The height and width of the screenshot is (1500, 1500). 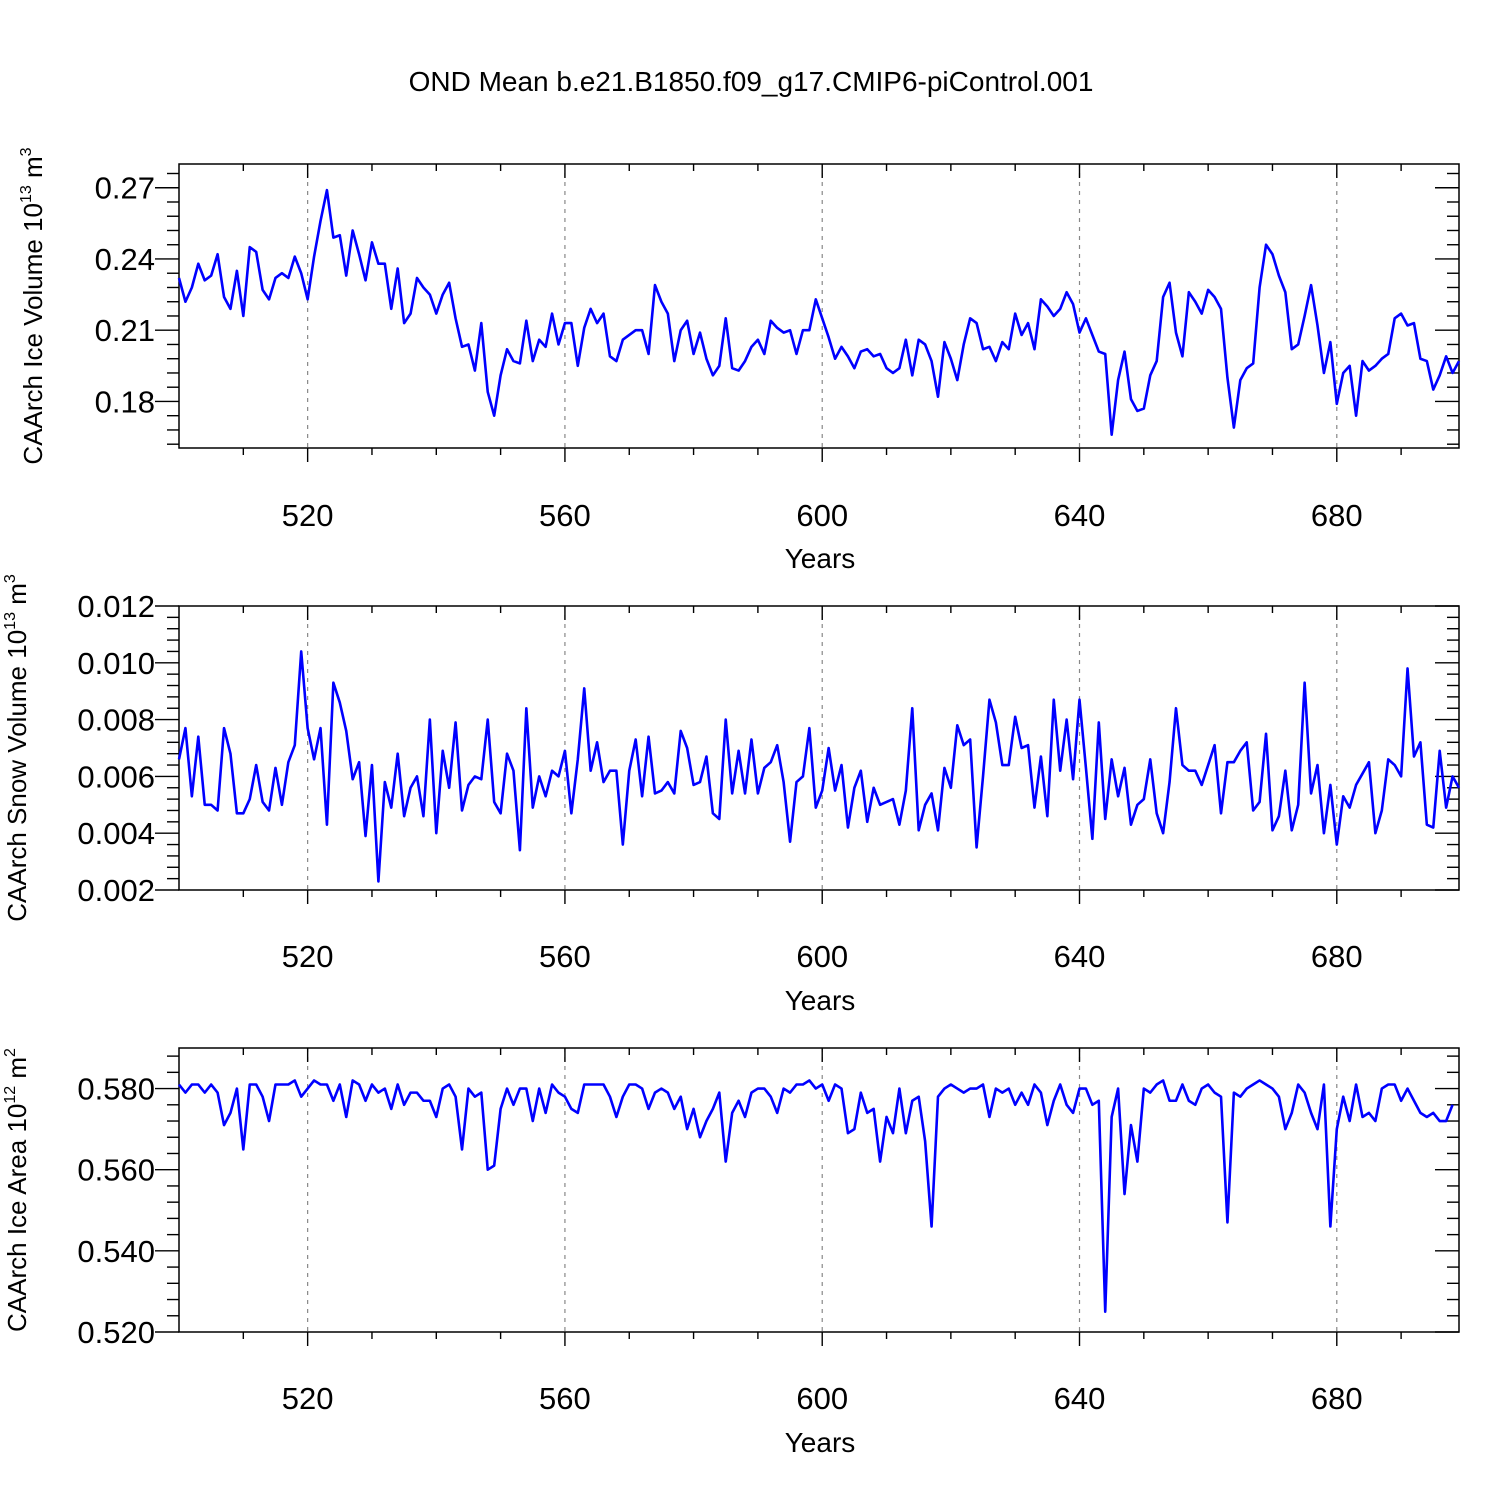 What do you see at coordinates (116, 890) in the screenshot?
I see `y-tick-label: 0.002` at bounding box center [116, 890].